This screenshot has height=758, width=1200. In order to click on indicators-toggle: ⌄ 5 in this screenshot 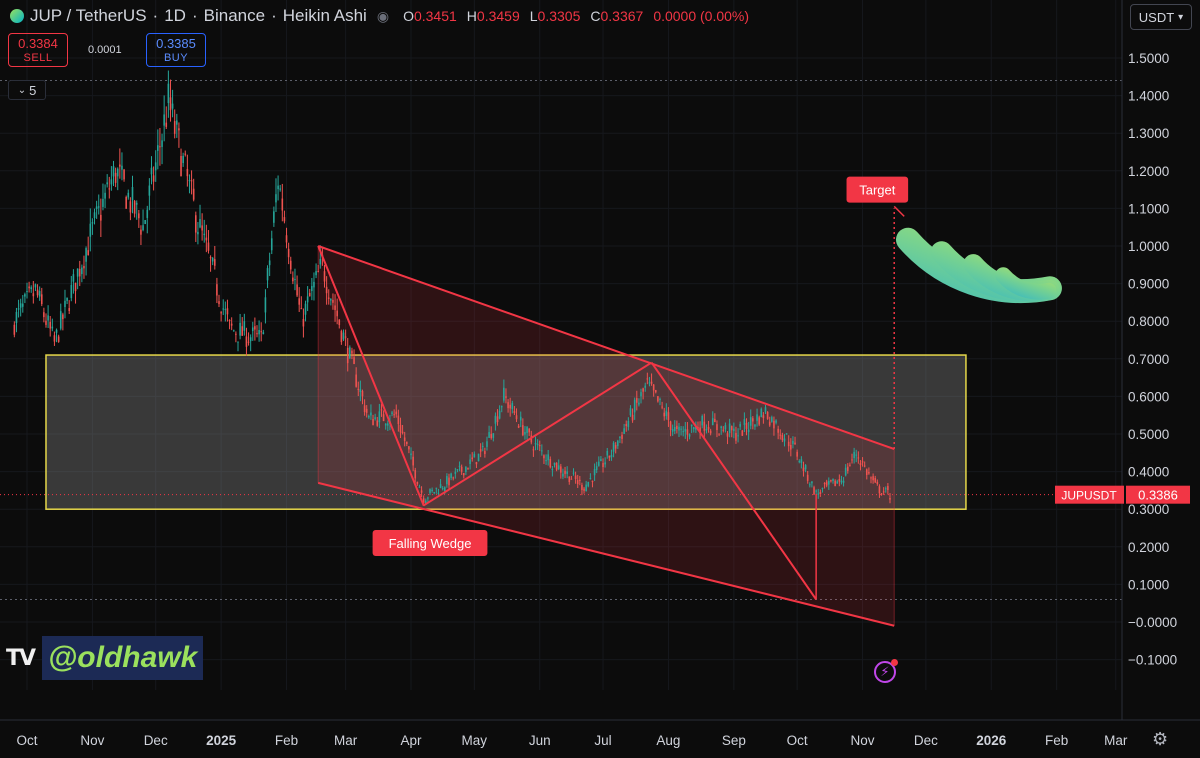, I will do `click(27, 90)`.